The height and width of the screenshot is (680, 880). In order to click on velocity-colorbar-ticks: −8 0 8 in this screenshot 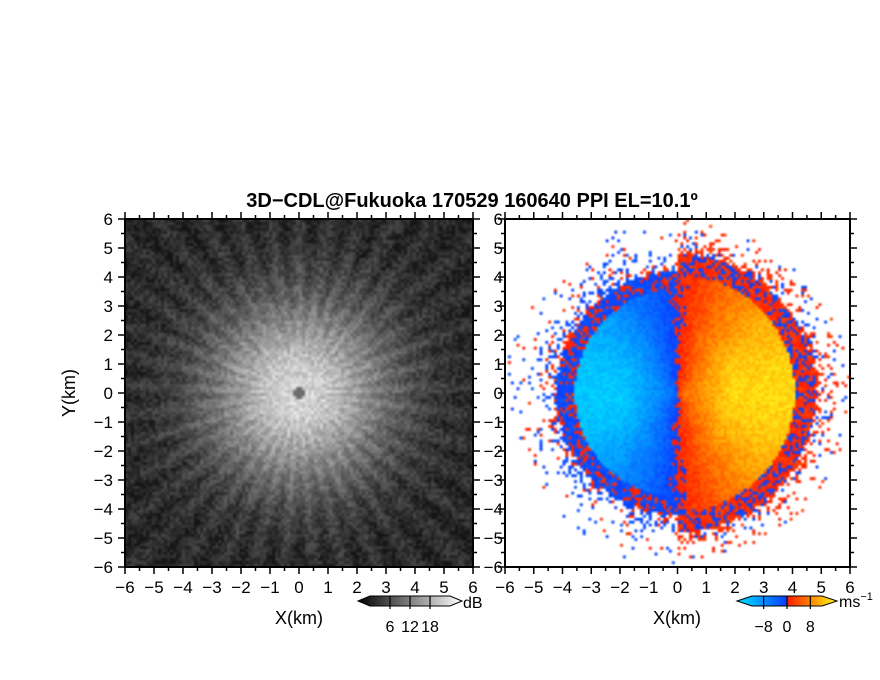, I will do `click(785, 616)`.